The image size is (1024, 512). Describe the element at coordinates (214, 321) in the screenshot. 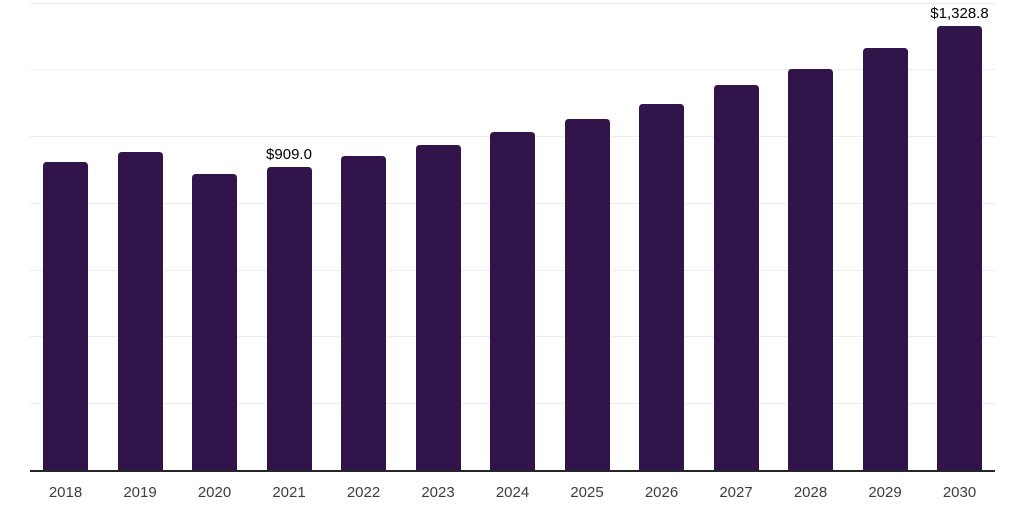

I see `bar-2020` at that location.